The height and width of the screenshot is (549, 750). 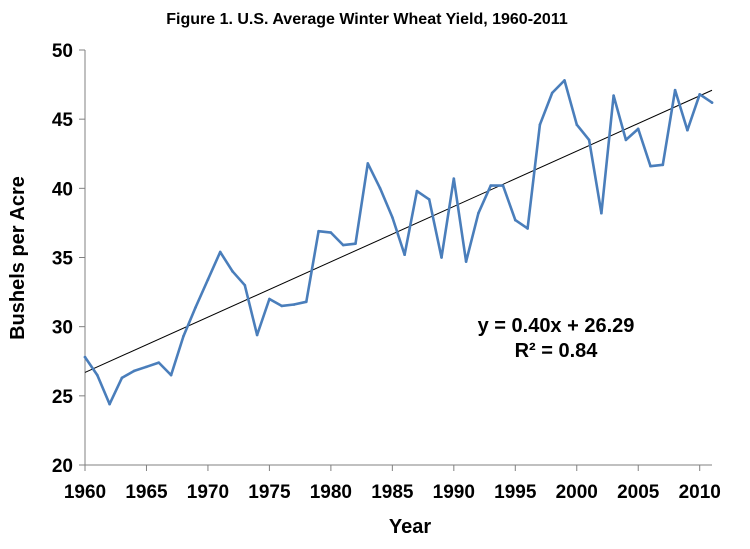 I want to click on y-tick-label: 20, so click(x=62, y=466).